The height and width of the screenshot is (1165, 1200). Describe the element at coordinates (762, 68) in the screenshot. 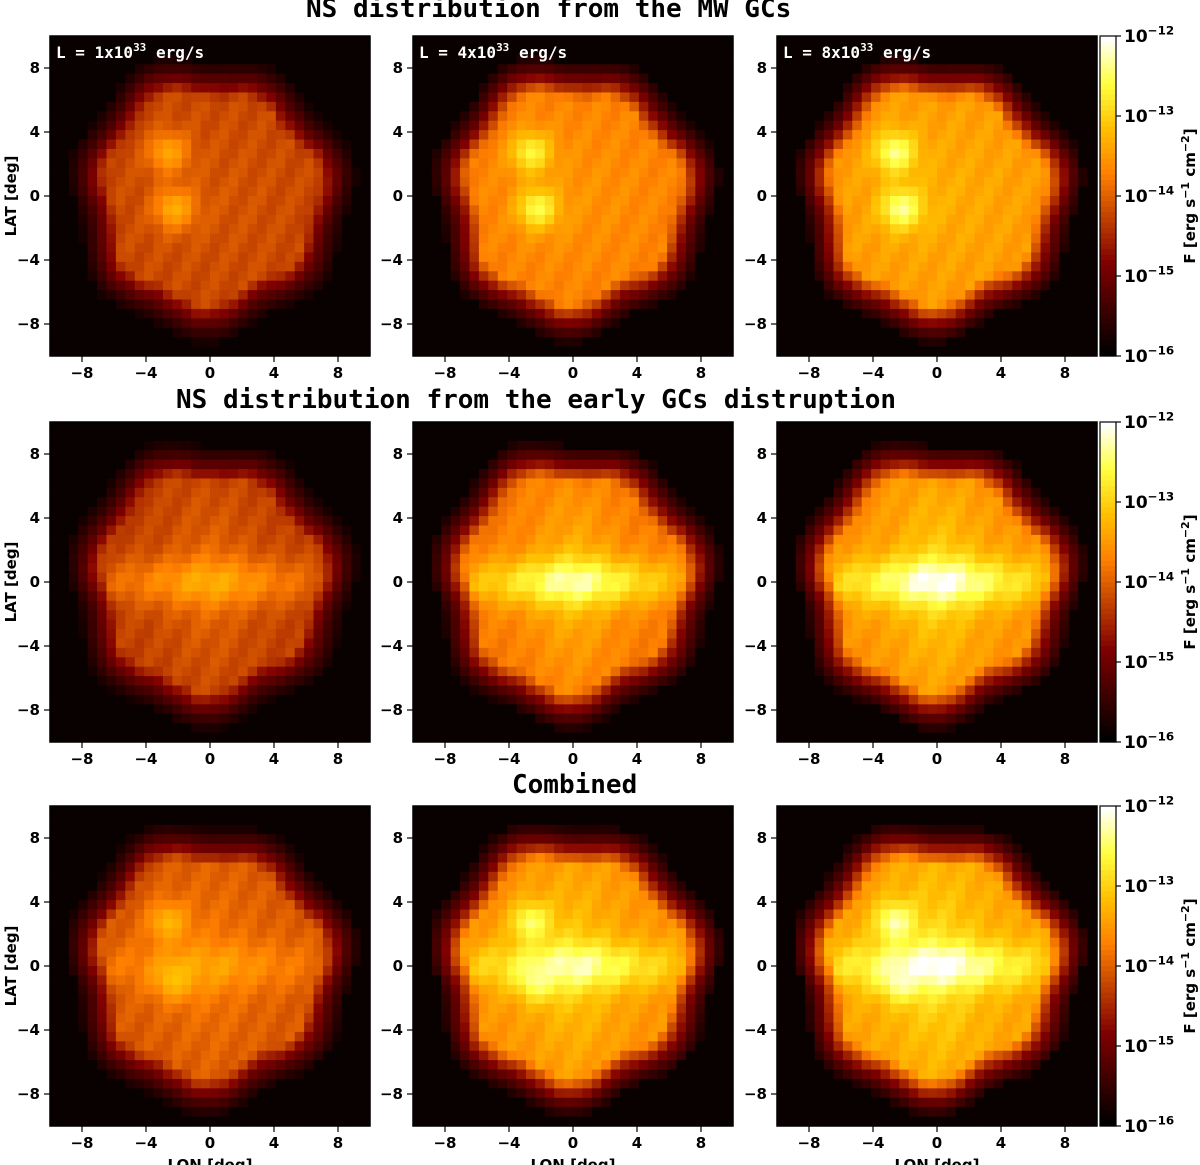

I see `y-tick-label: 8` at that location.